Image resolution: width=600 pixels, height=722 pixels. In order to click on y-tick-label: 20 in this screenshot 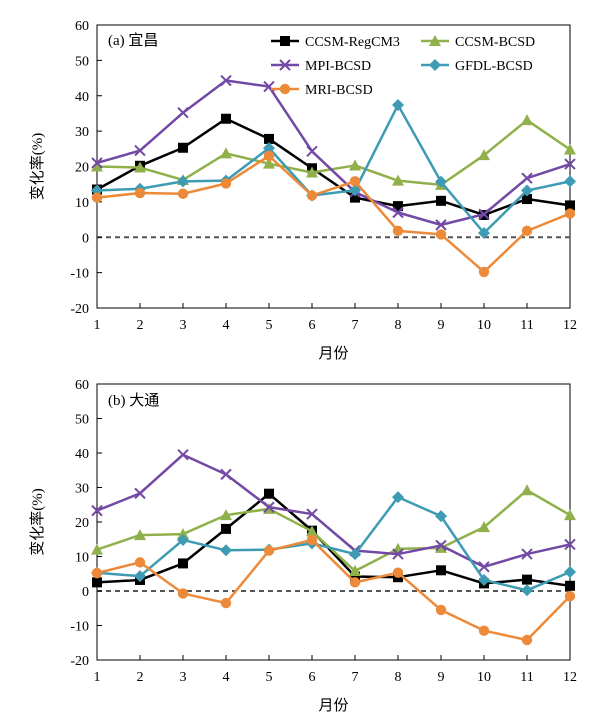, I will do `click(82, 168)`.